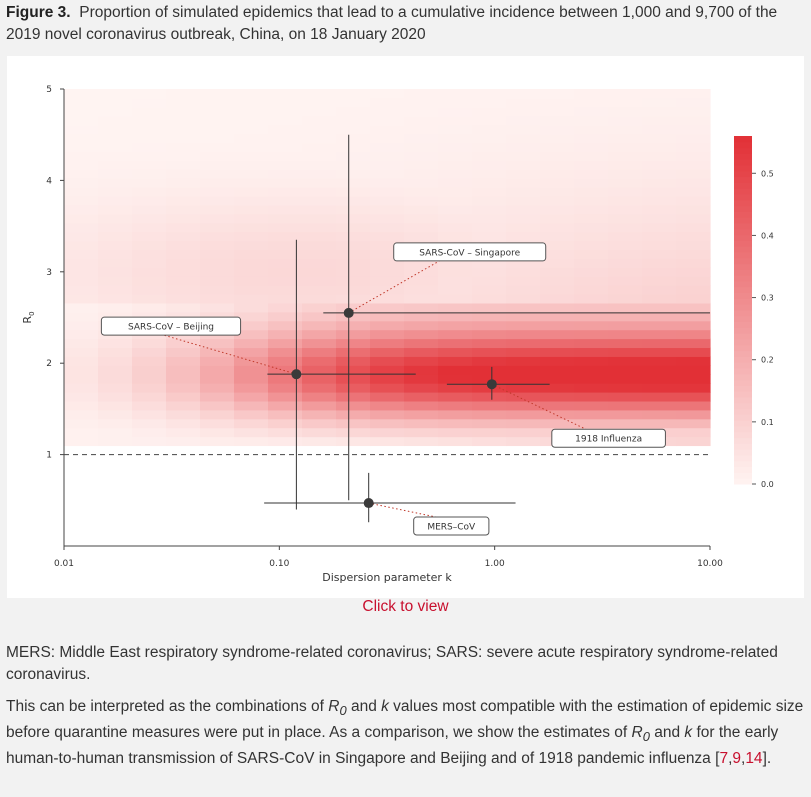 The width and height of the screenshot is (811, 797). I want to click on k-symbol-2: k, so click(688, 733).